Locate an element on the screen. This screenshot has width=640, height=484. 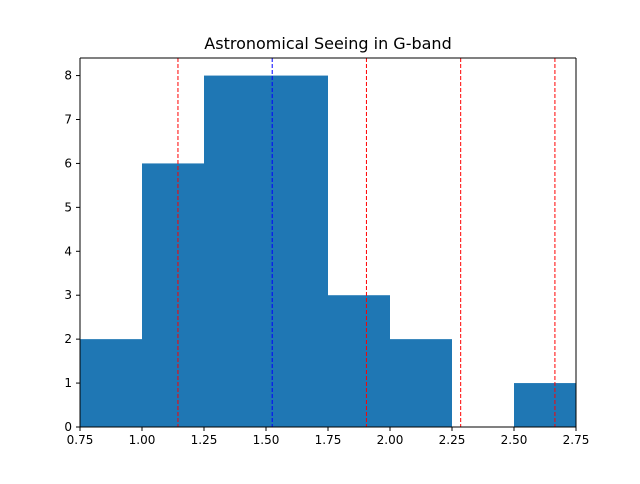
y-tick-label-6: 6 is located at coordinates (68, 163).